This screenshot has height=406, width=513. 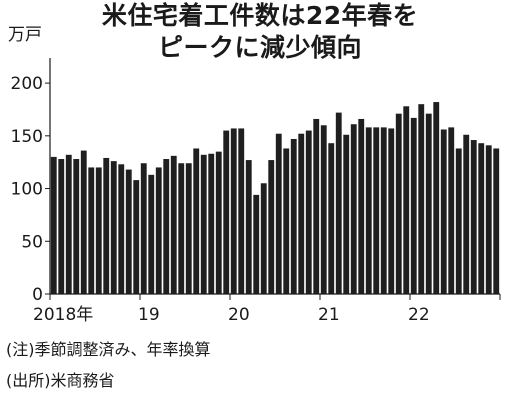 What do you see at coordinates (60, 380) in the screenshot?
I see `note-source: (出所)米商務省` at bounding box center [60, 380].